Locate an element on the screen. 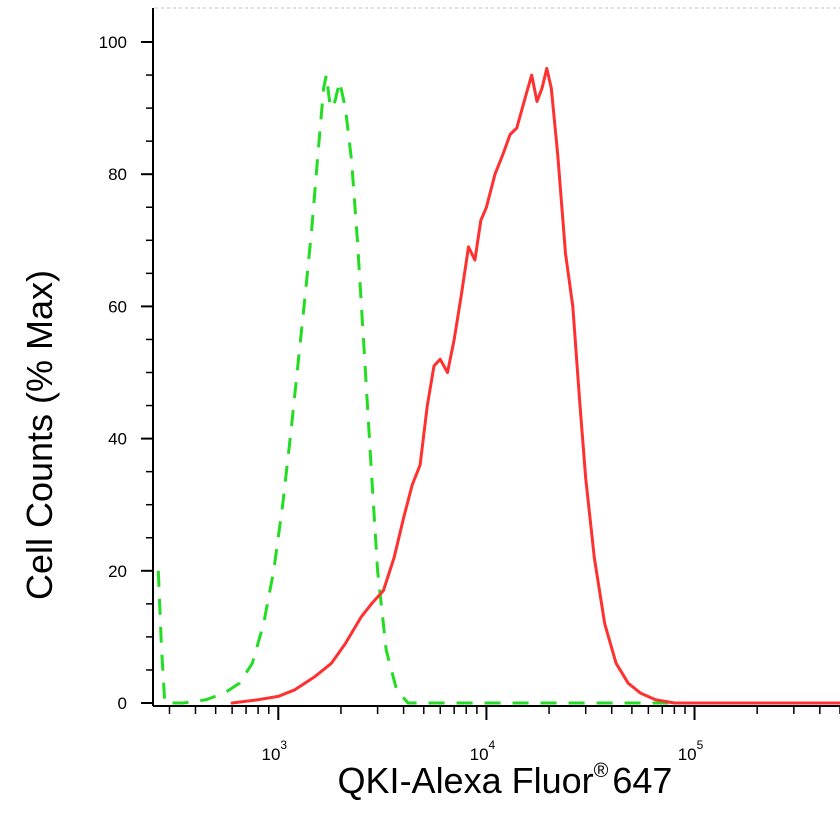  x-tick-label: 10⁵ is located at coordinates (691, 751).